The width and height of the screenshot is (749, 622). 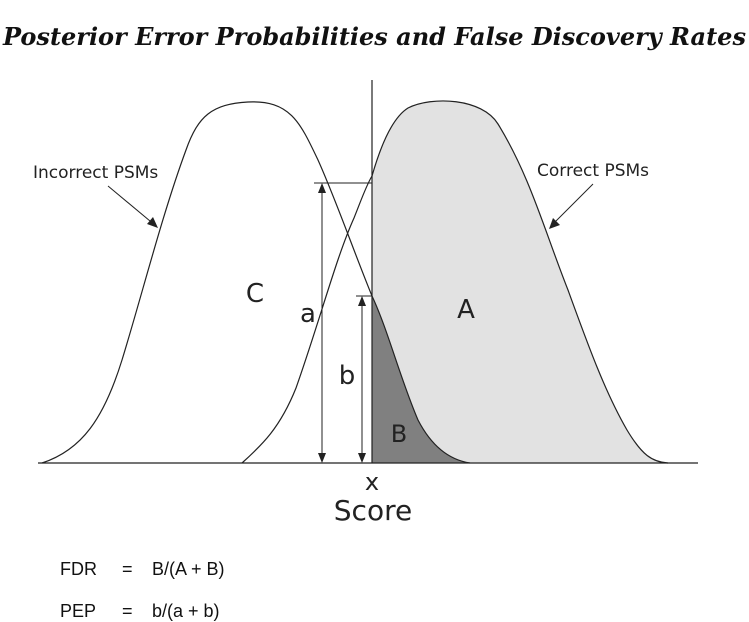 What do you see at coordinates (347, 376) in the screenshot?
I see `height-b-label: b` at bounding box center [347, 376].